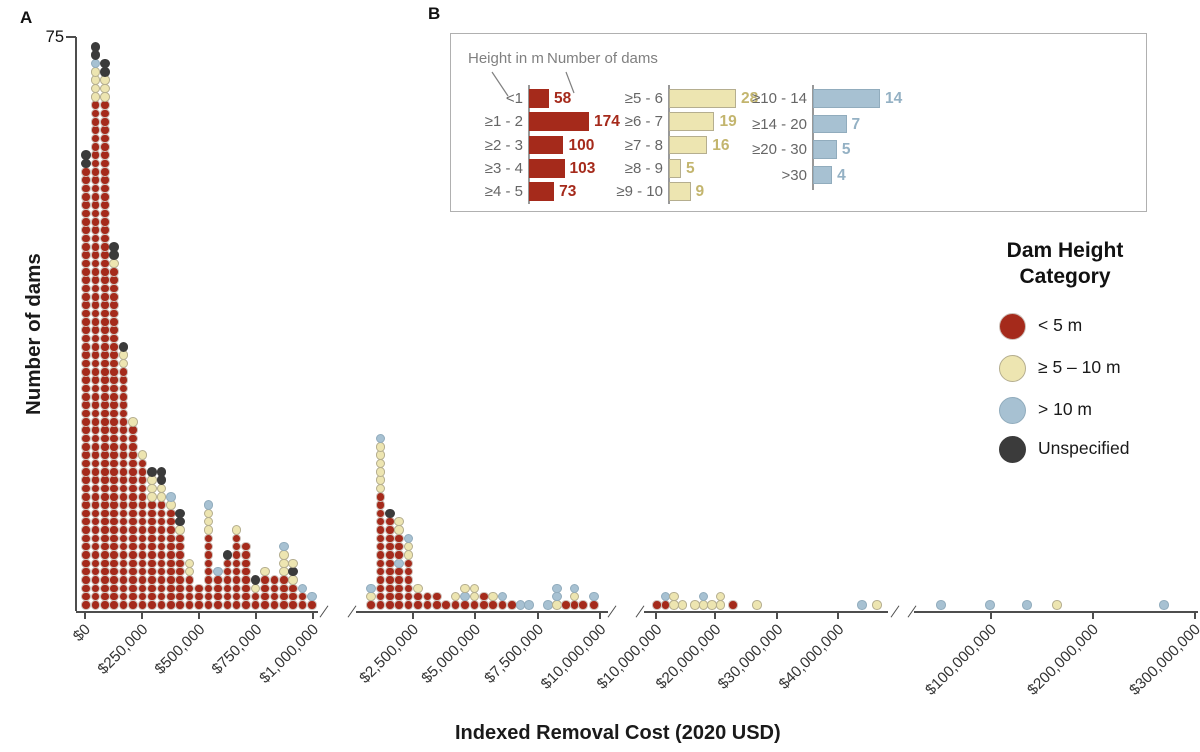  What do you see at coordinates (1012, 368) in the screenshot?
I see `legend-swatch-Y` at bounding box center [1012, 368].